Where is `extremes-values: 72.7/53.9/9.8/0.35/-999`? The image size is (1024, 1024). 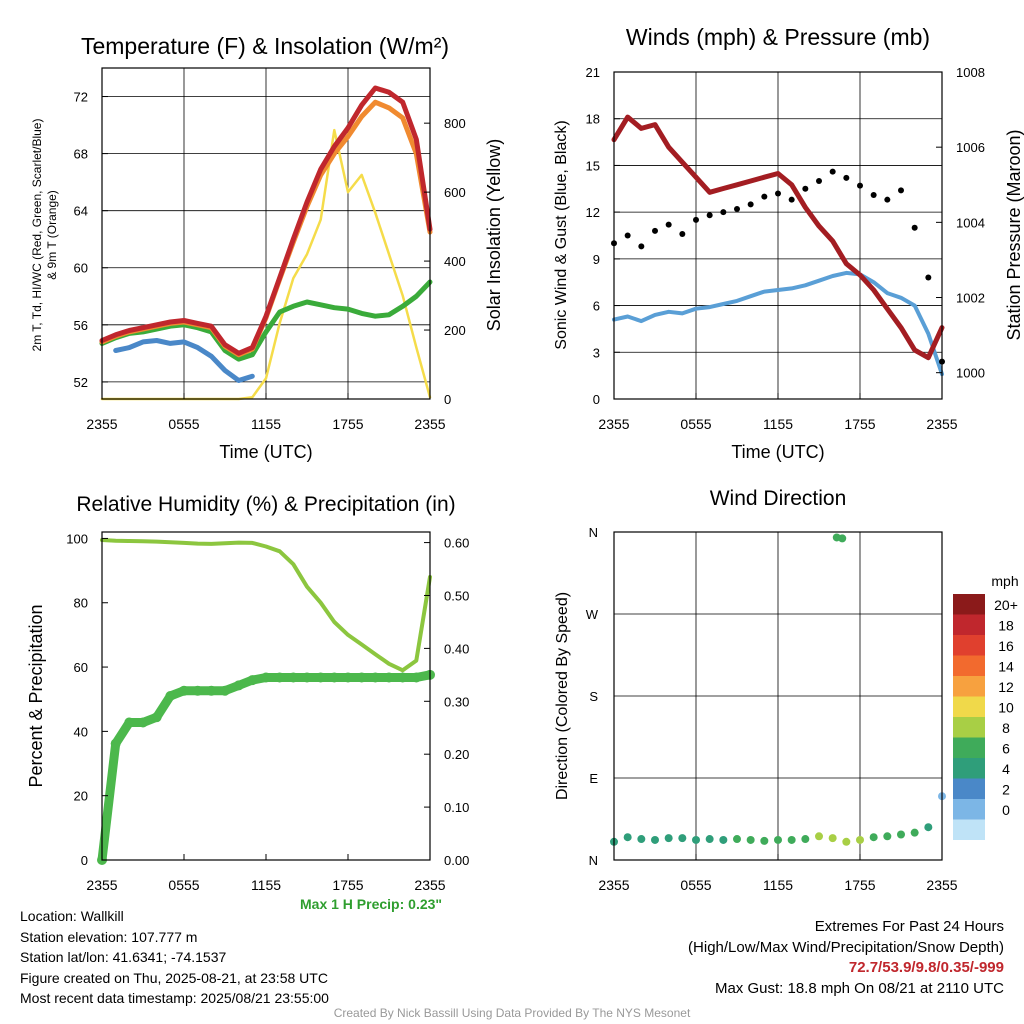
extremes-values: 72.7/53.9/9.8/0.35/-999 is located at coordinates (926, 967).